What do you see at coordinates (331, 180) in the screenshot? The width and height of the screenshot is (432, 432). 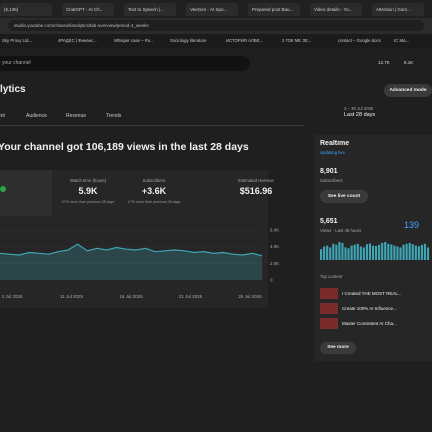 I see `subscriber-label: Subscribers` at bounding box center [331, 180].